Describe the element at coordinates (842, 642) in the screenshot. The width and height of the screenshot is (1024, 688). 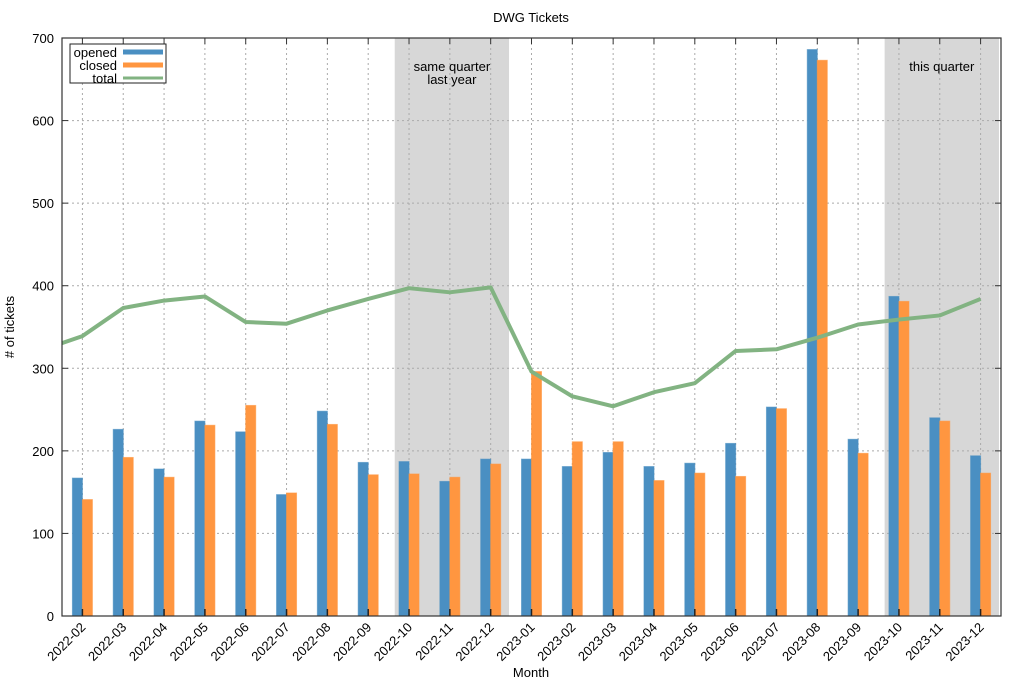
I see `x-tick-label: 2023-09` at that location.